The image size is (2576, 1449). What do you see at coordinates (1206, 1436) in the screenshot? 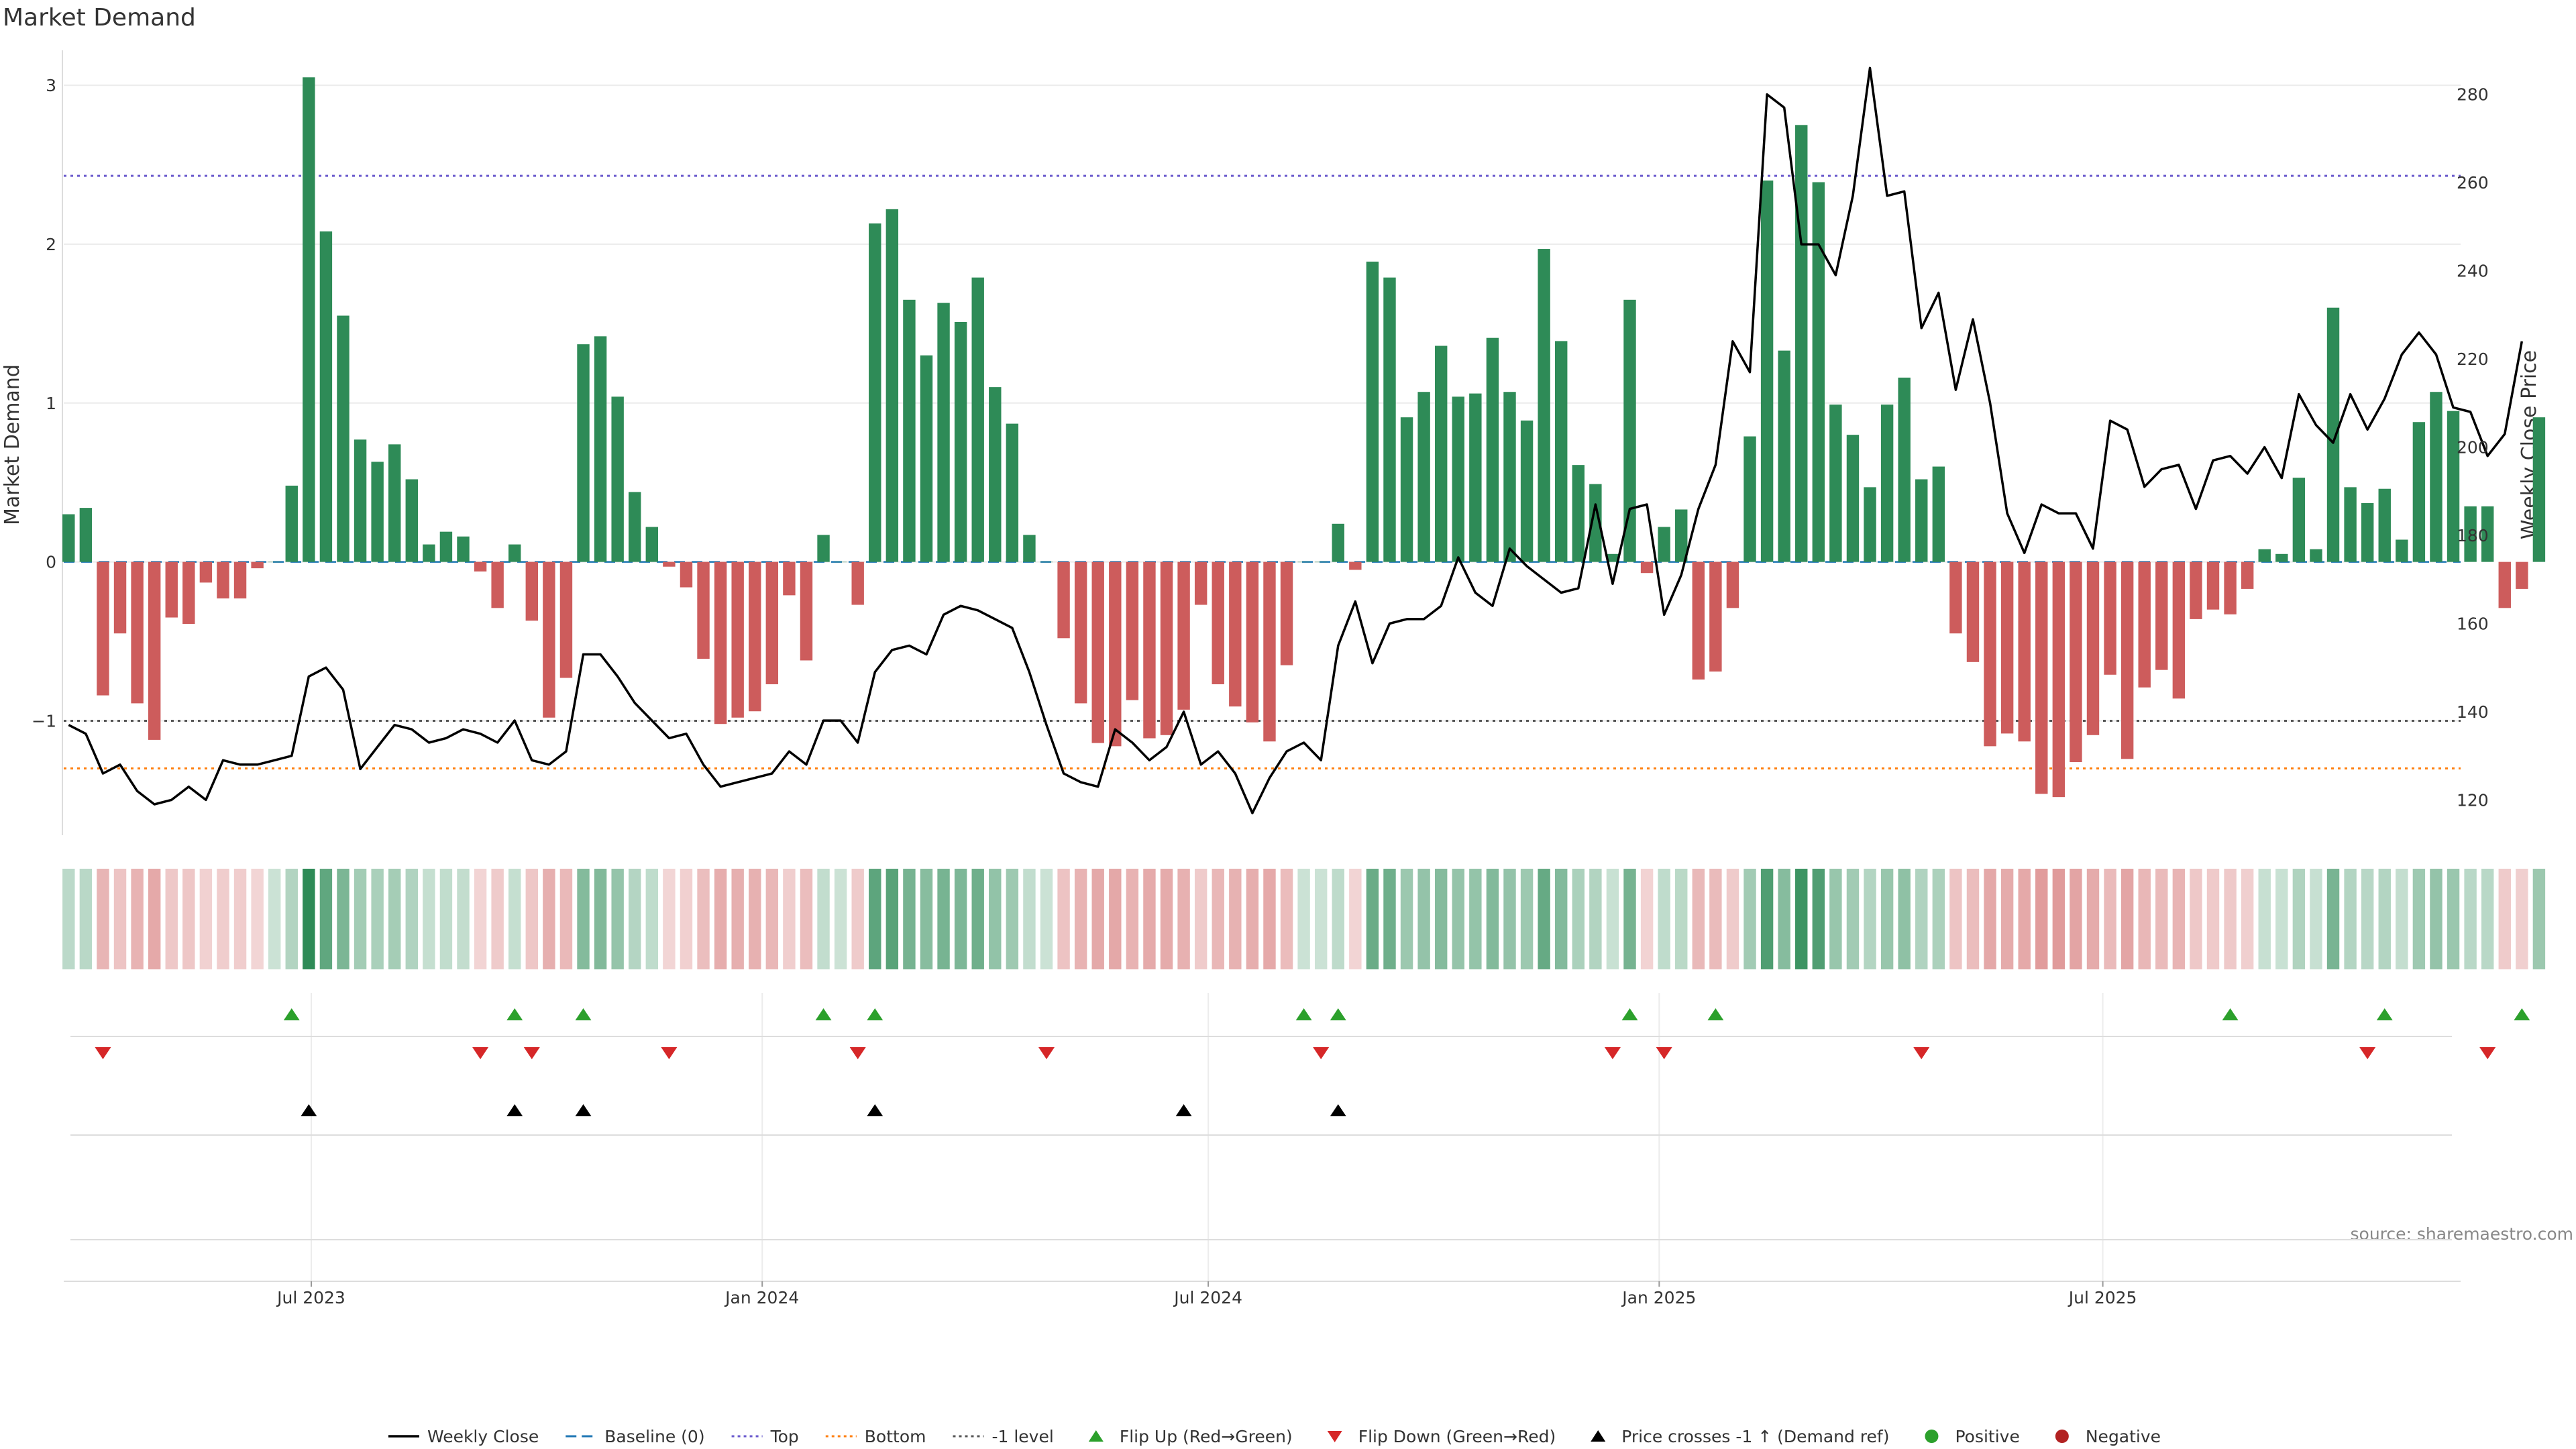
I see `legend-label: Flip Up (Red→Green)` at bounding box center [1206, 1436].